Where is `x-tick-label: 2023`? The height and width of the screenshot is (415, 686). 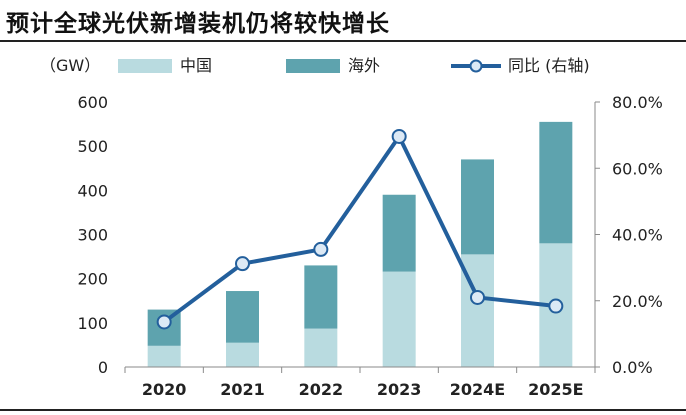
x-tick-label: 2023 is located at coordinates (399, 389).